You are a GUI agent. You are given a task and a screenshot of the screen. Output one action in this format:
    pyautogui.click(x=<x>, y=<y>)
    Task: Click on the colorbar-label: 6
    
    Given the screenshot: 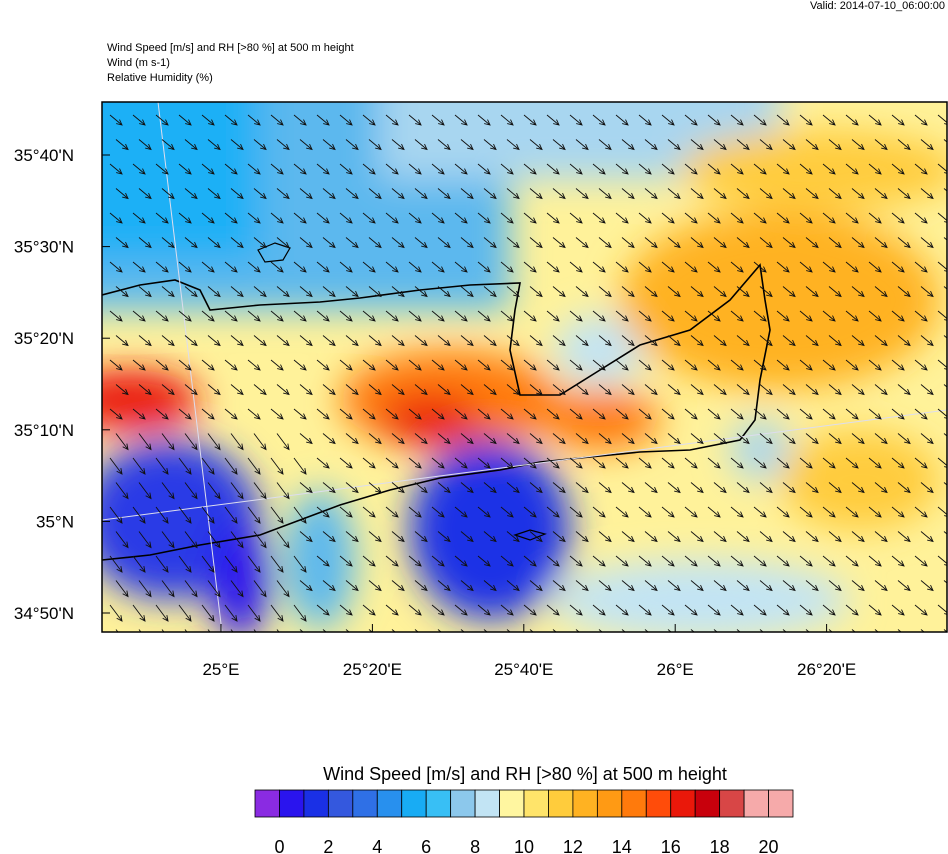 What is the action you would take?
    pyautogui.click(x=426, y=845)
    